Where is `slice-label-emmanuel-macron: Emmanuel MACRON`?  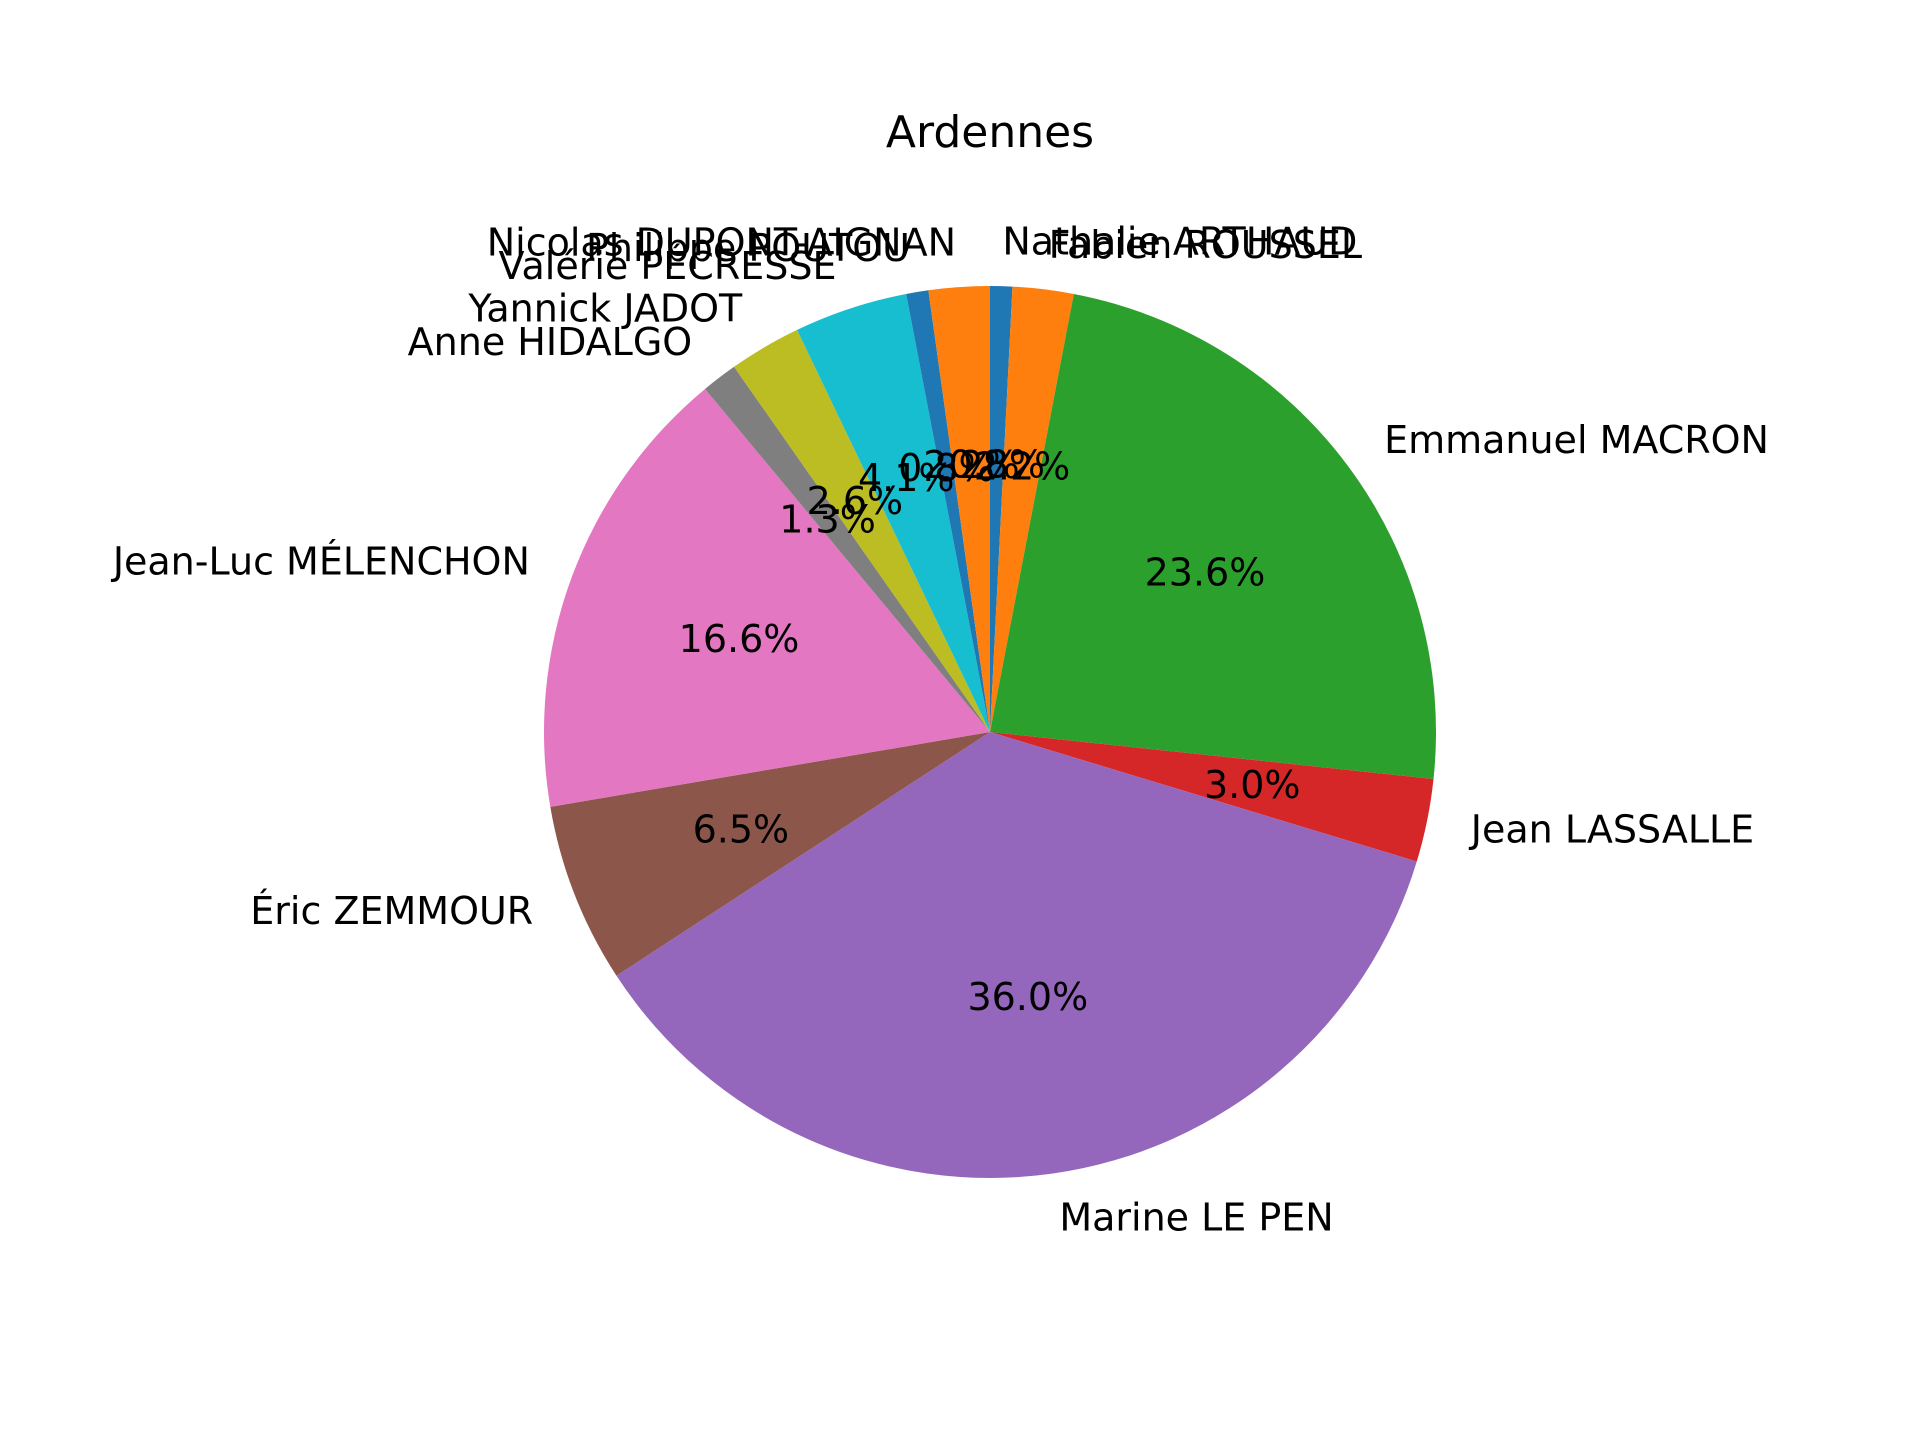
slice-label-emmanuel-macron: Emmanuel MACRON is located at coordinates (1576, 440).